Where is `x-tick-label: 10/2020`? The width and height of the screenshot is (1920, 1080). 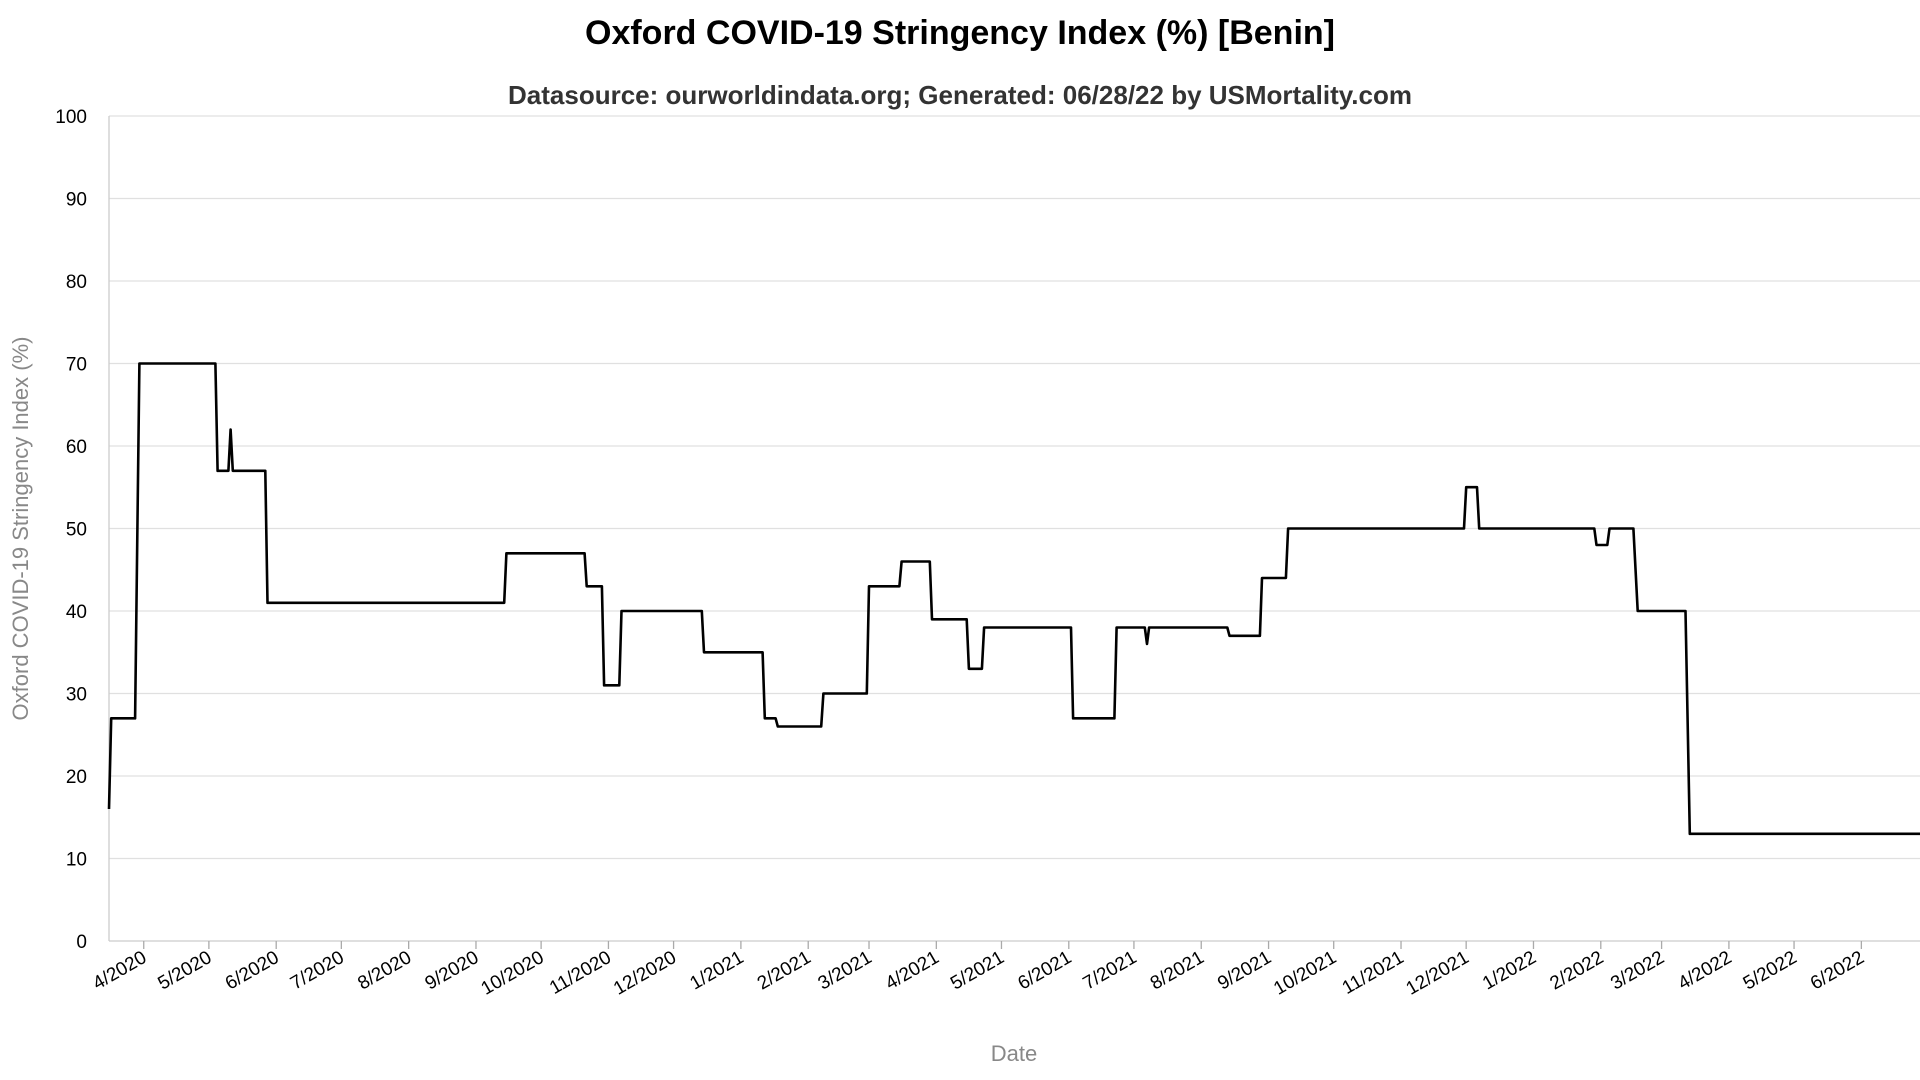 x-tick-label: 10/2020 is located at coordinates (513, 973).